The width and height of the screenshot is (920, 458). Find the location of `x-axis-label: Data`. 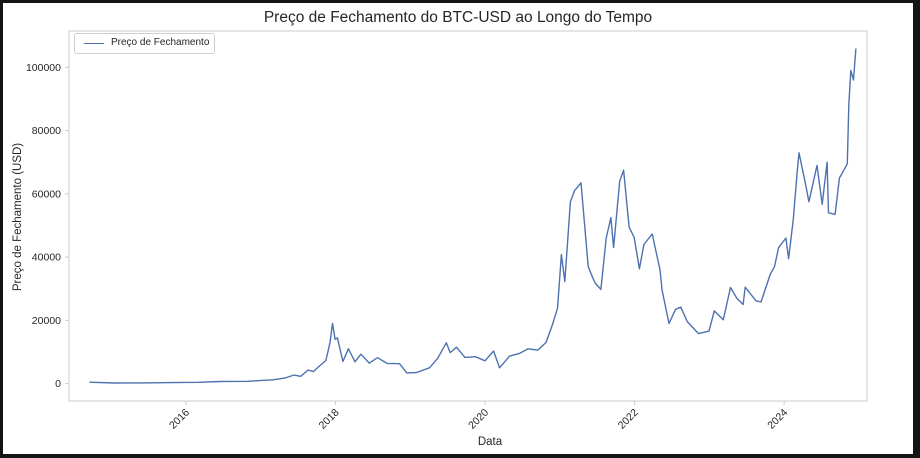

x-axis-label: Data is located at coordinates (490, 442).